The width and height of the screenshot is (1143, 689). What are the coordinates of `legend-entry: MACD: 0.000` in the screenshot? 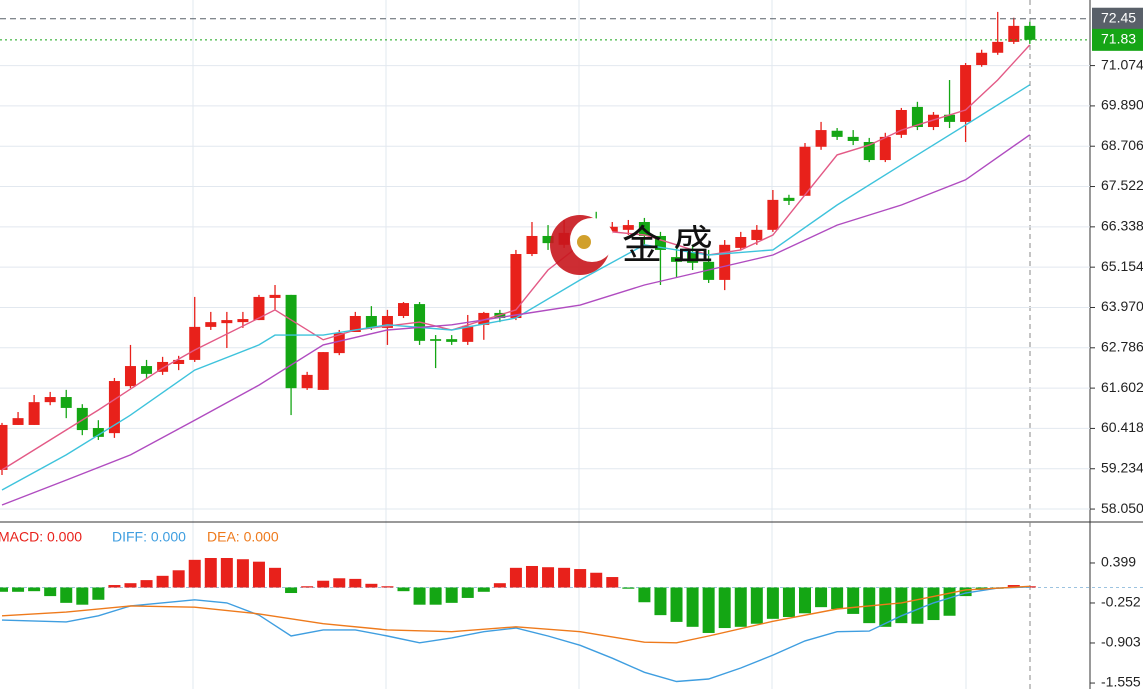 It's located at (41, 537).